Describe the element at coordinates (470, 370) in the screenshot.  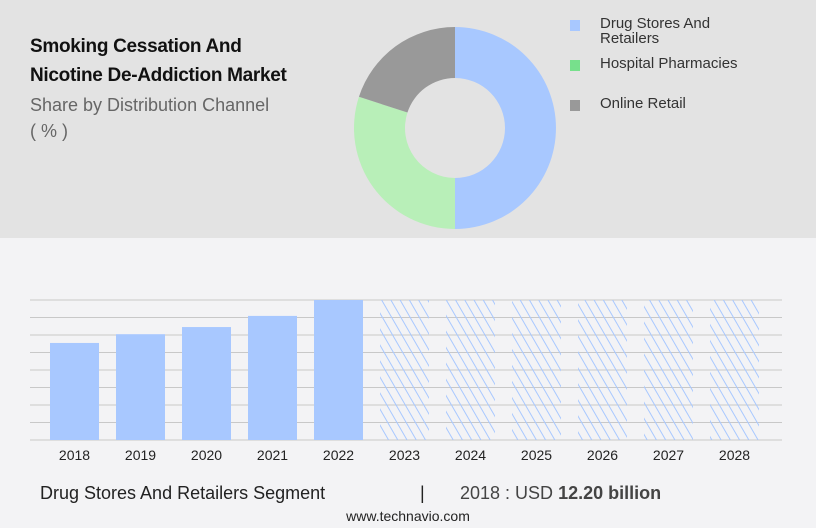
I see `forecast-bar-2024` at that location.